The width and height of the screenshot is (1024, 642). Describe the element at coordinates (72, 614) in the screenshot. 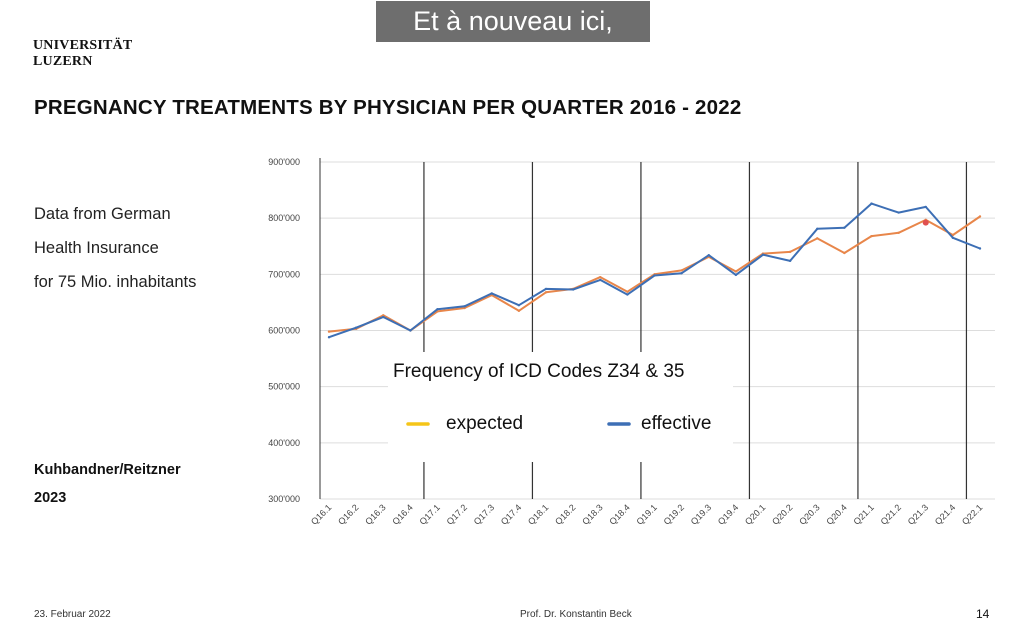

I see `footer-date: 23. Februar 2022` at that location.